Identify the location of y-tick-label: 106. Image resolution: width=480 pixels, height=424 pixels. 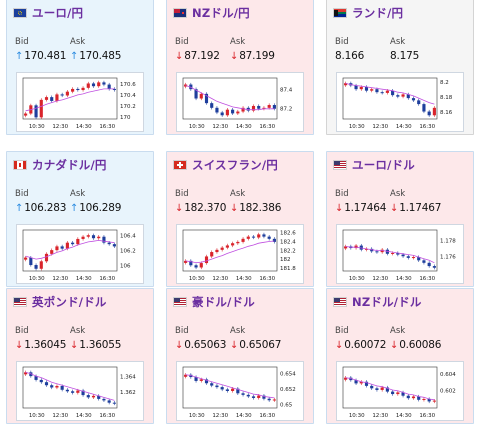
(125, 267).